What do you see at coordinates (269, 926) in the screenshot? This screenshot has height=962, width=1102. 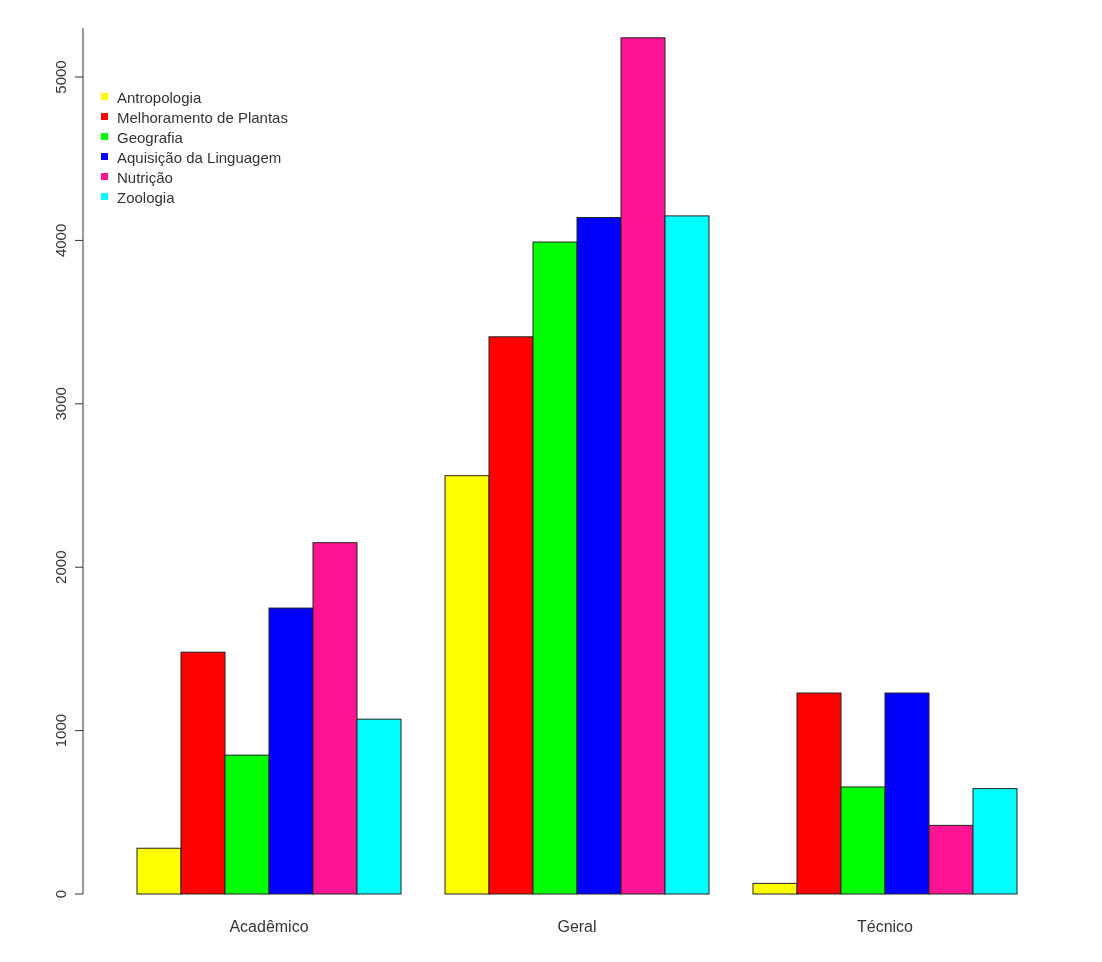 I see `x-tick-label: Acadêmico` at bounding box center [269, 926].